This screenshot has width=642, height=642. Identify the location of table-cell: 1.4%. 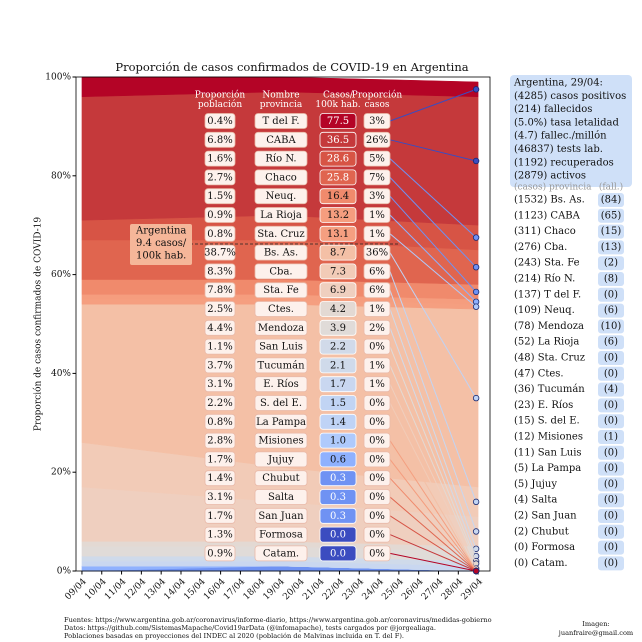
(219, 478).